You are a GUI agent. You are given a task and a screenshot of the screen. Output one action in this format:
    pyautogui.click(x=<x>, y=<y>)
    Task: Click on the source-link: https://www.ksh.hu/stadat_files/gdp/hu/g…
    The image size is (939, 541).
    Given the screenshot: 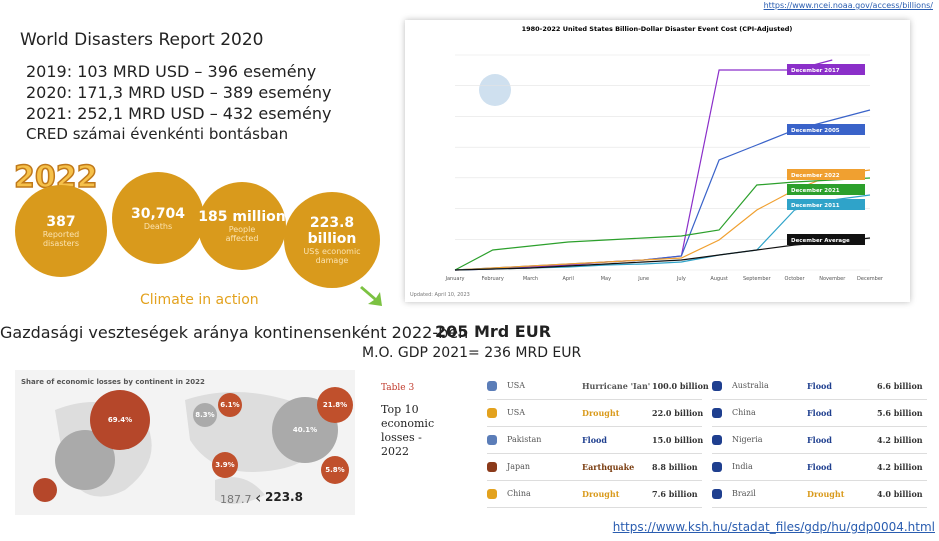 What is the action you would take?
    pyautogui.click(x=773, y=527)
    